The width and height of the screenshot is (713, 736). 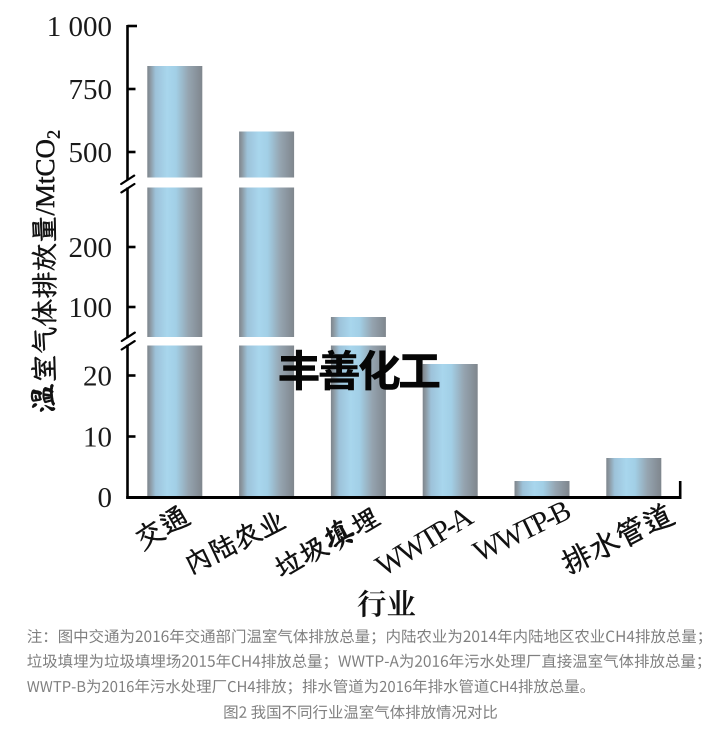 What do you see at coordinates (91, 90) in the screenshot?
I see `svg-text: 750` at bounding box center [91, 90].